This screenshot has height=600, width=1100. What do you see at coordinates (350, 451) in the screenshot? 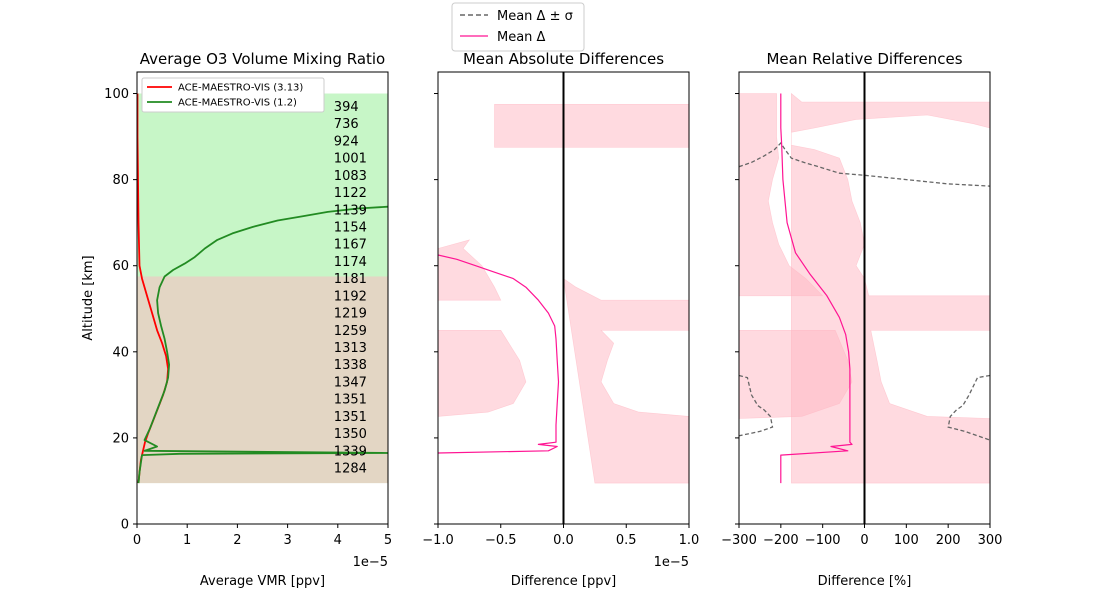
I see `count-label-21: 1339` at bounding box center [350, 451].